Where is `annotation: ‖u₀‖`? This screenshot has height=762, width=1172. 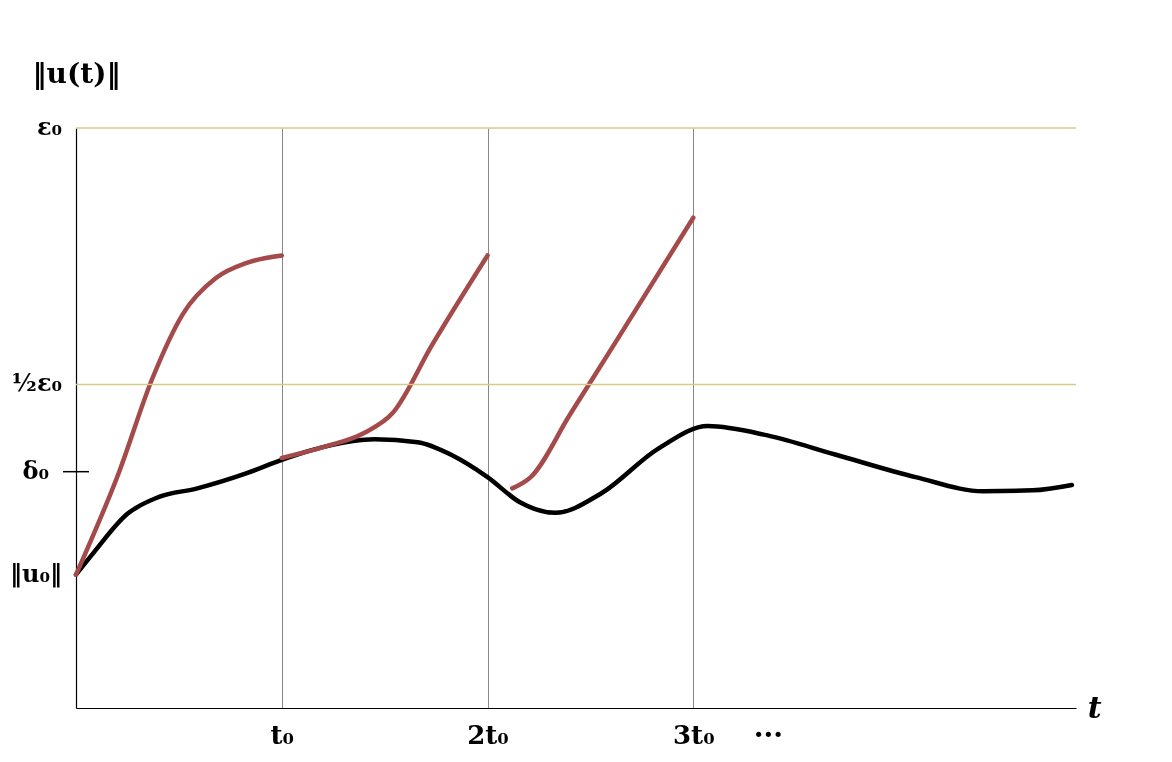
annotation: ‖u₀‖ is located at coordinates (36, 573).